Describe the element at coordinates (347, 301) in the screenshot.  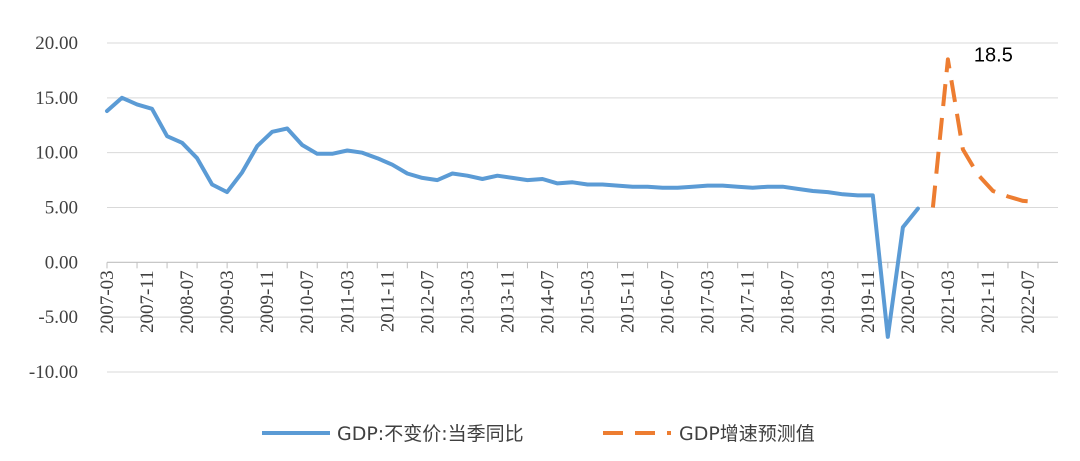
I see `x-tick-label: 2011-03` at that location.